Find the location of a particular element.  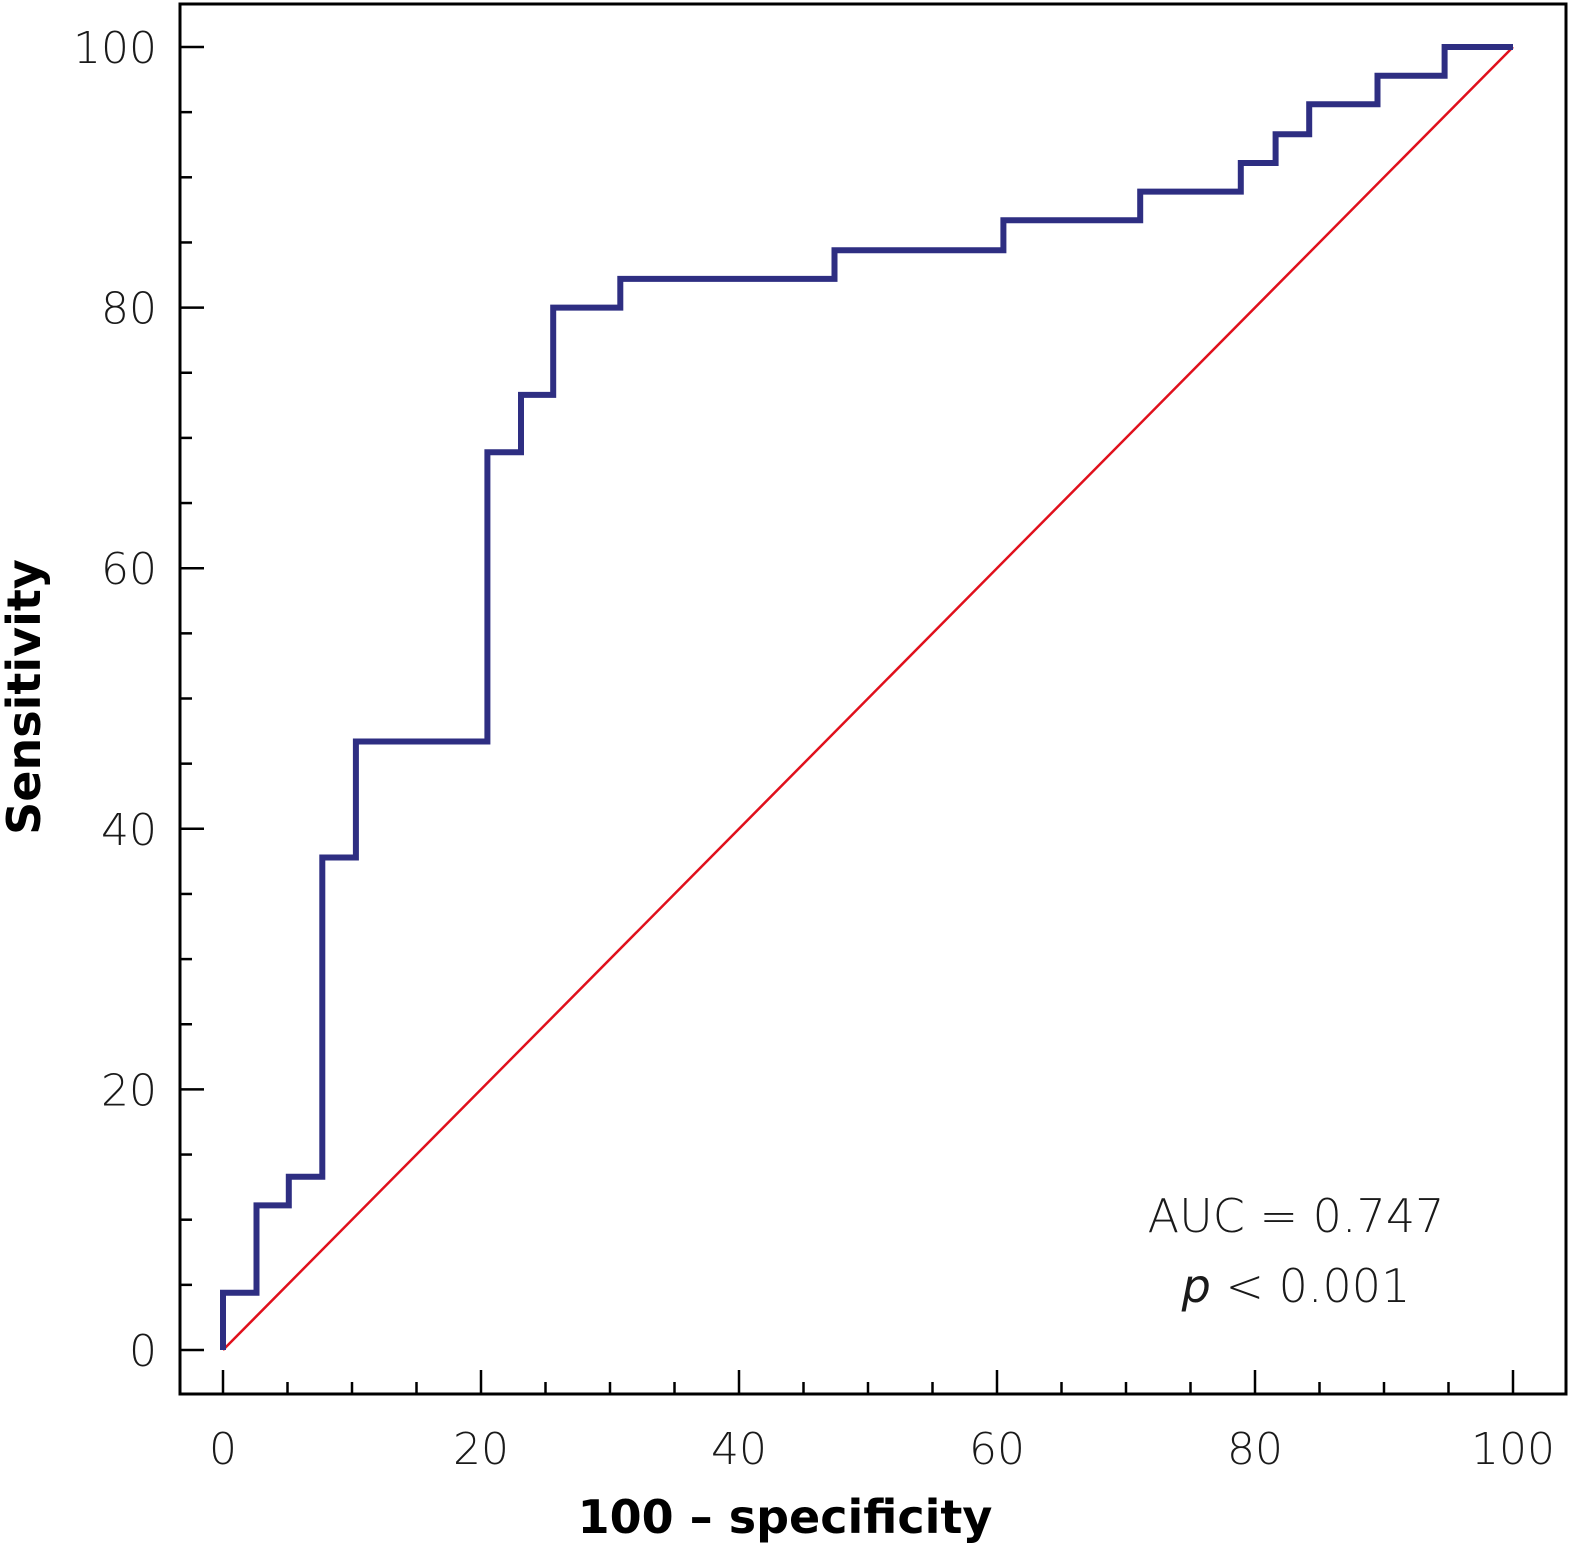

auc-annotation: AUC = 0.747 is located at coordinates (1296, 1216).